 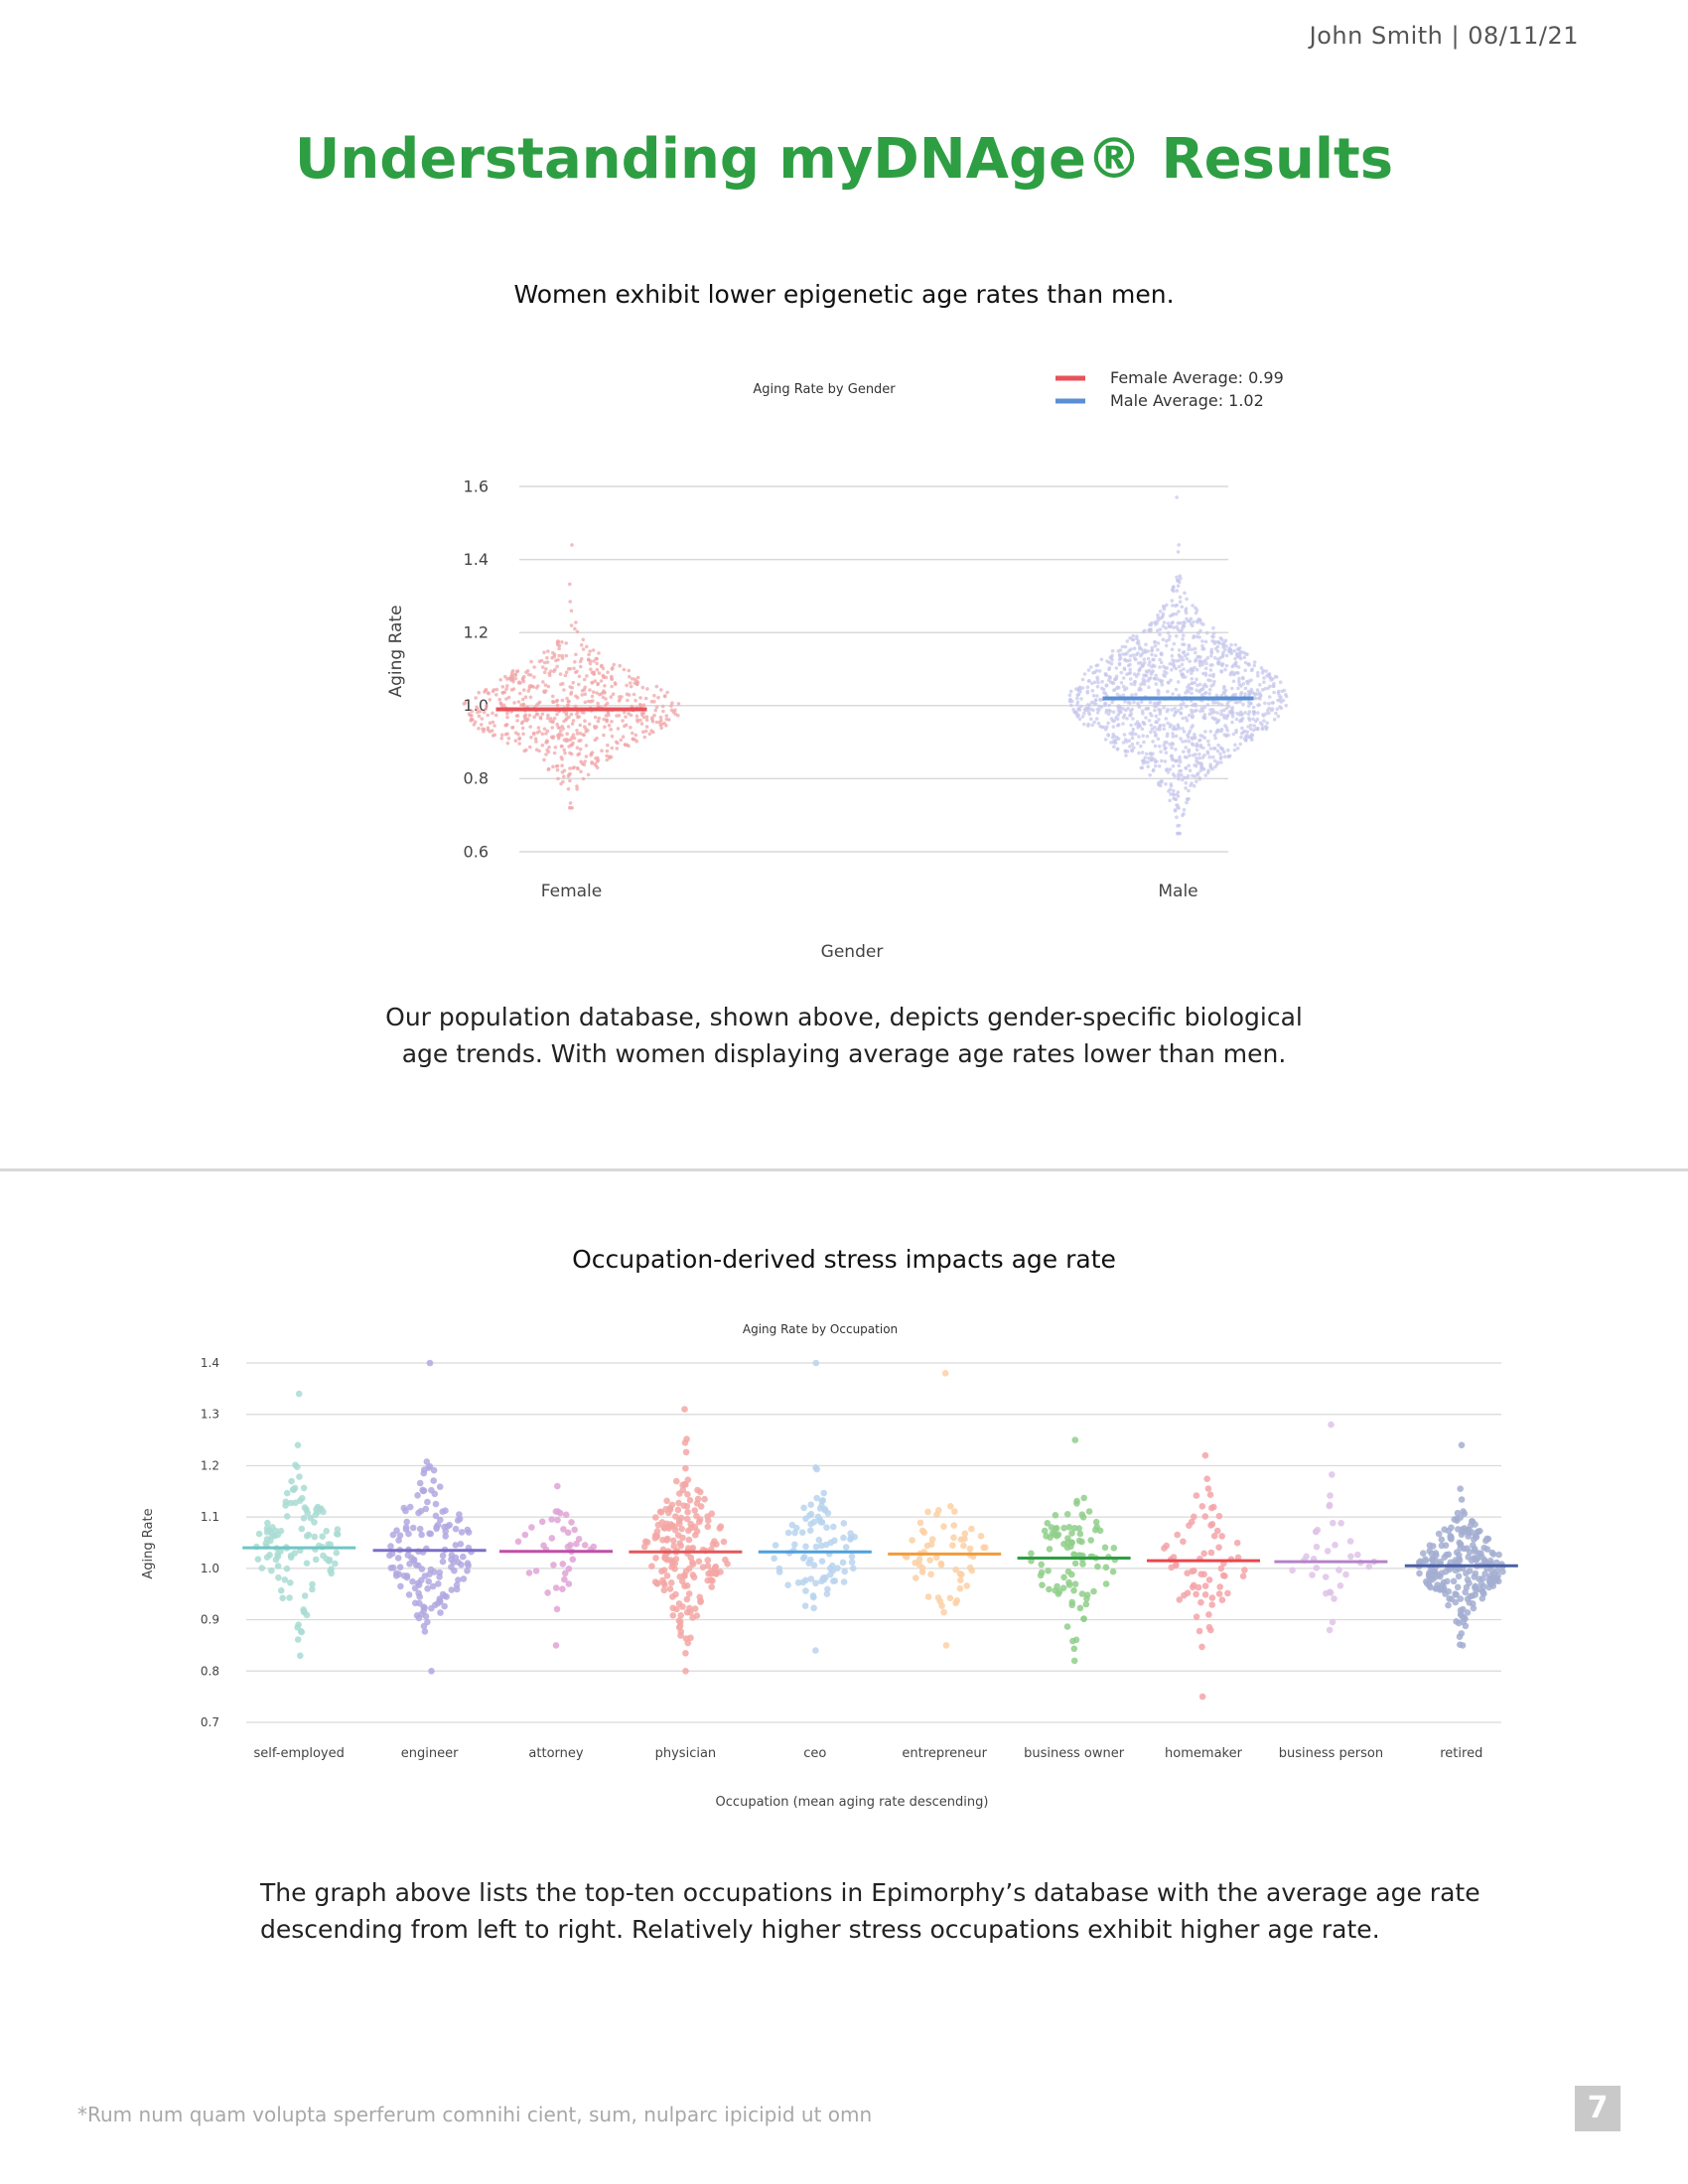 What do you see at coordinates (944, 1753) in the screenshot?
I see `category-label-5: entrepreneur` at bounding box center [944, 1753].